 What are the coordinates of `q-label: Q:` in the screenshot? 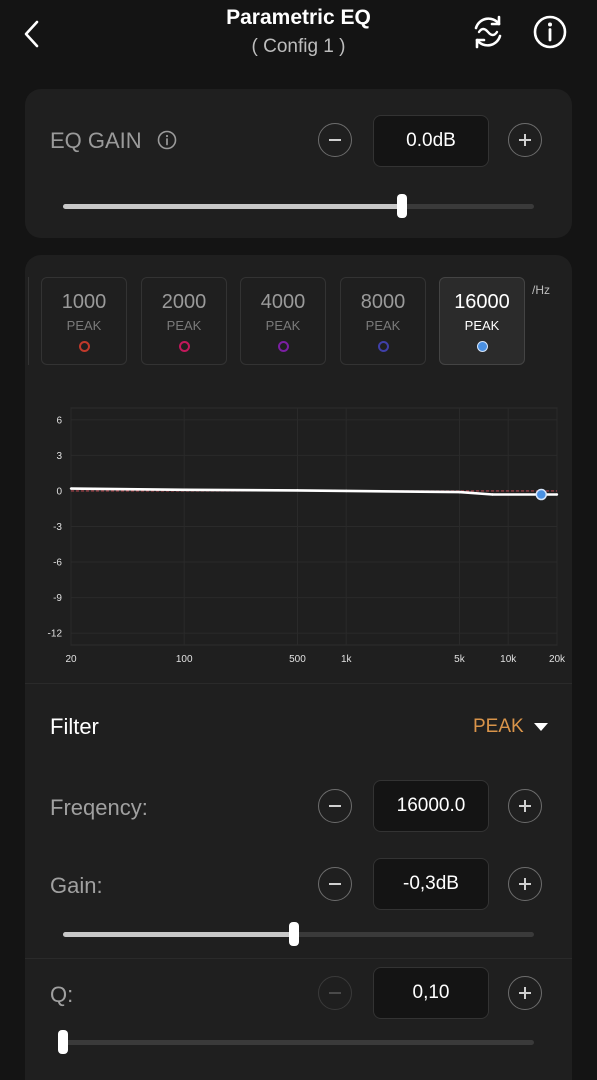 It's located at (62, 994).